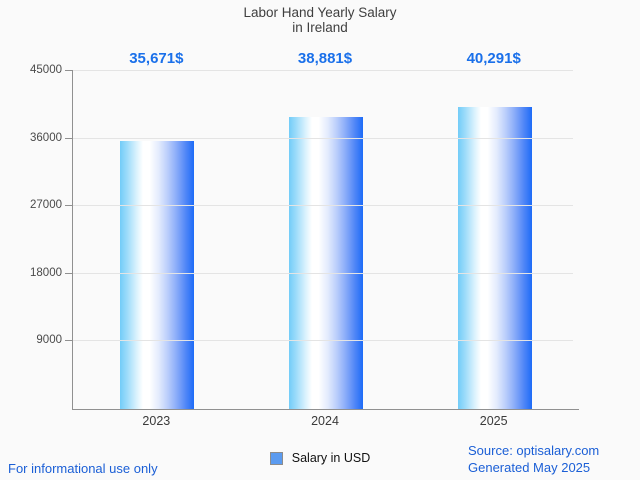  What do you see at coordinates (49, 340) in the screenshot?
I see `y-axis-tick-label: 9000` at bounding box center [49, 340].